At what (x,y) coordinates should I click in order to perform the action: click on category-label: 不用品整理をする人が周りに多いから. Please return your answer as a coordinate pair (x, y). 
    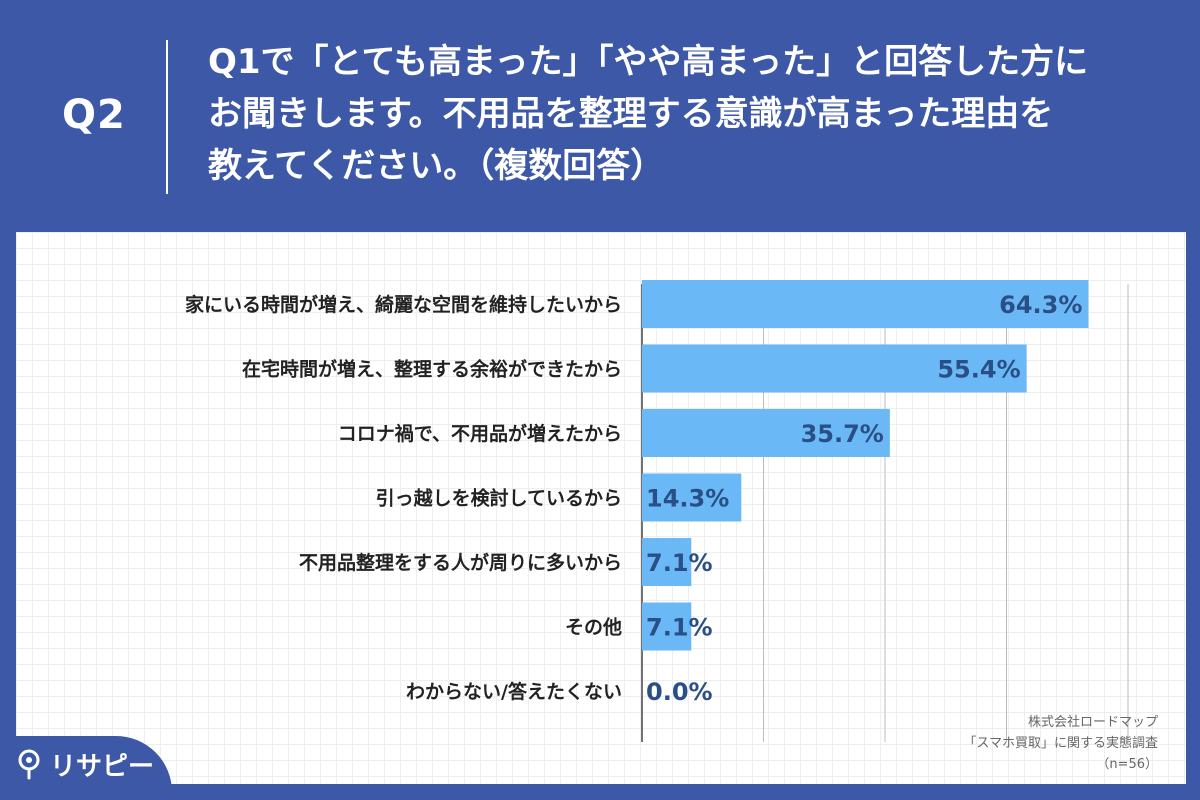
    Looking at the image, I should click on (460, 562).